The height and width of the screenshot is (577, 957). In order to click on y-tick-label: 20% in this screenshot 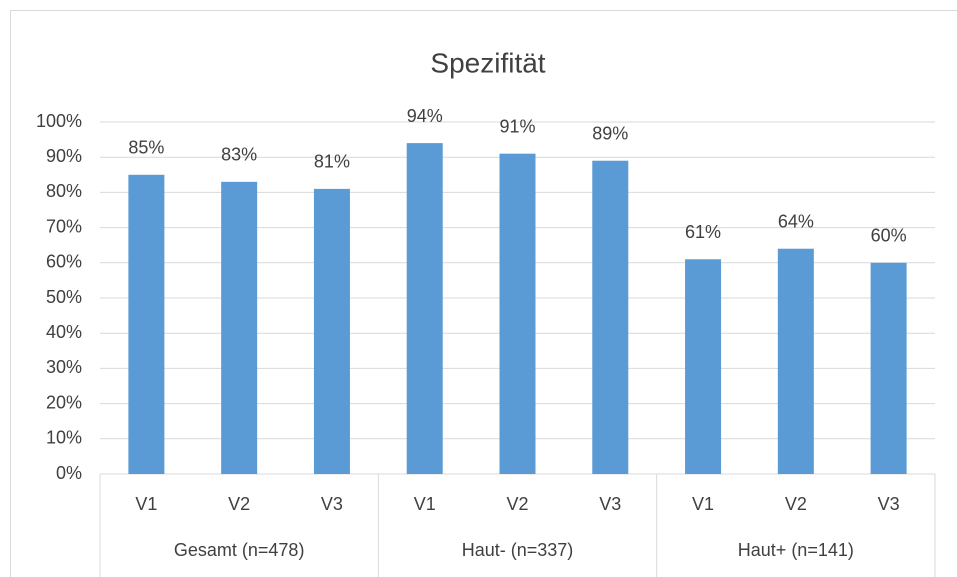, I will do `click(64, 402)`.